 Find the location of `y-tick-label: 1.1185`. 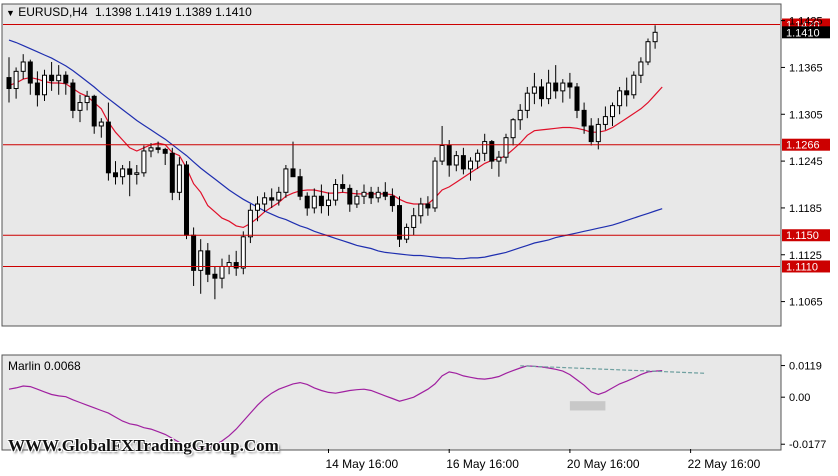

y-tick-label: 1.1185 is located at coordinates (805, 209).